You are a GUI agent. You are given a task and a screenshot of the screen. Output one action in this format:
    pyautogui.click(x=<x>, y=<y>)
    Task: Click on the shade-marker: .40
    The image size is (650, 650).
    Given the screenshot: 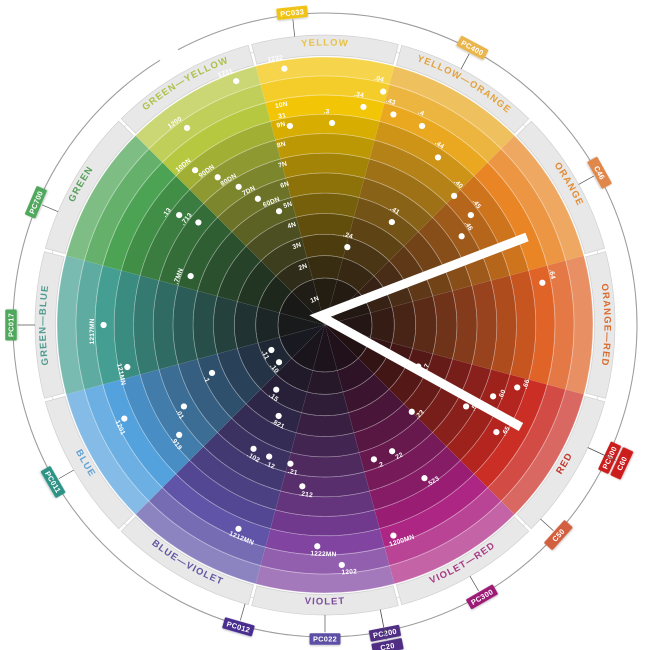 What is the action you would take?
    pyautogui.click(x=457, y=188)
    